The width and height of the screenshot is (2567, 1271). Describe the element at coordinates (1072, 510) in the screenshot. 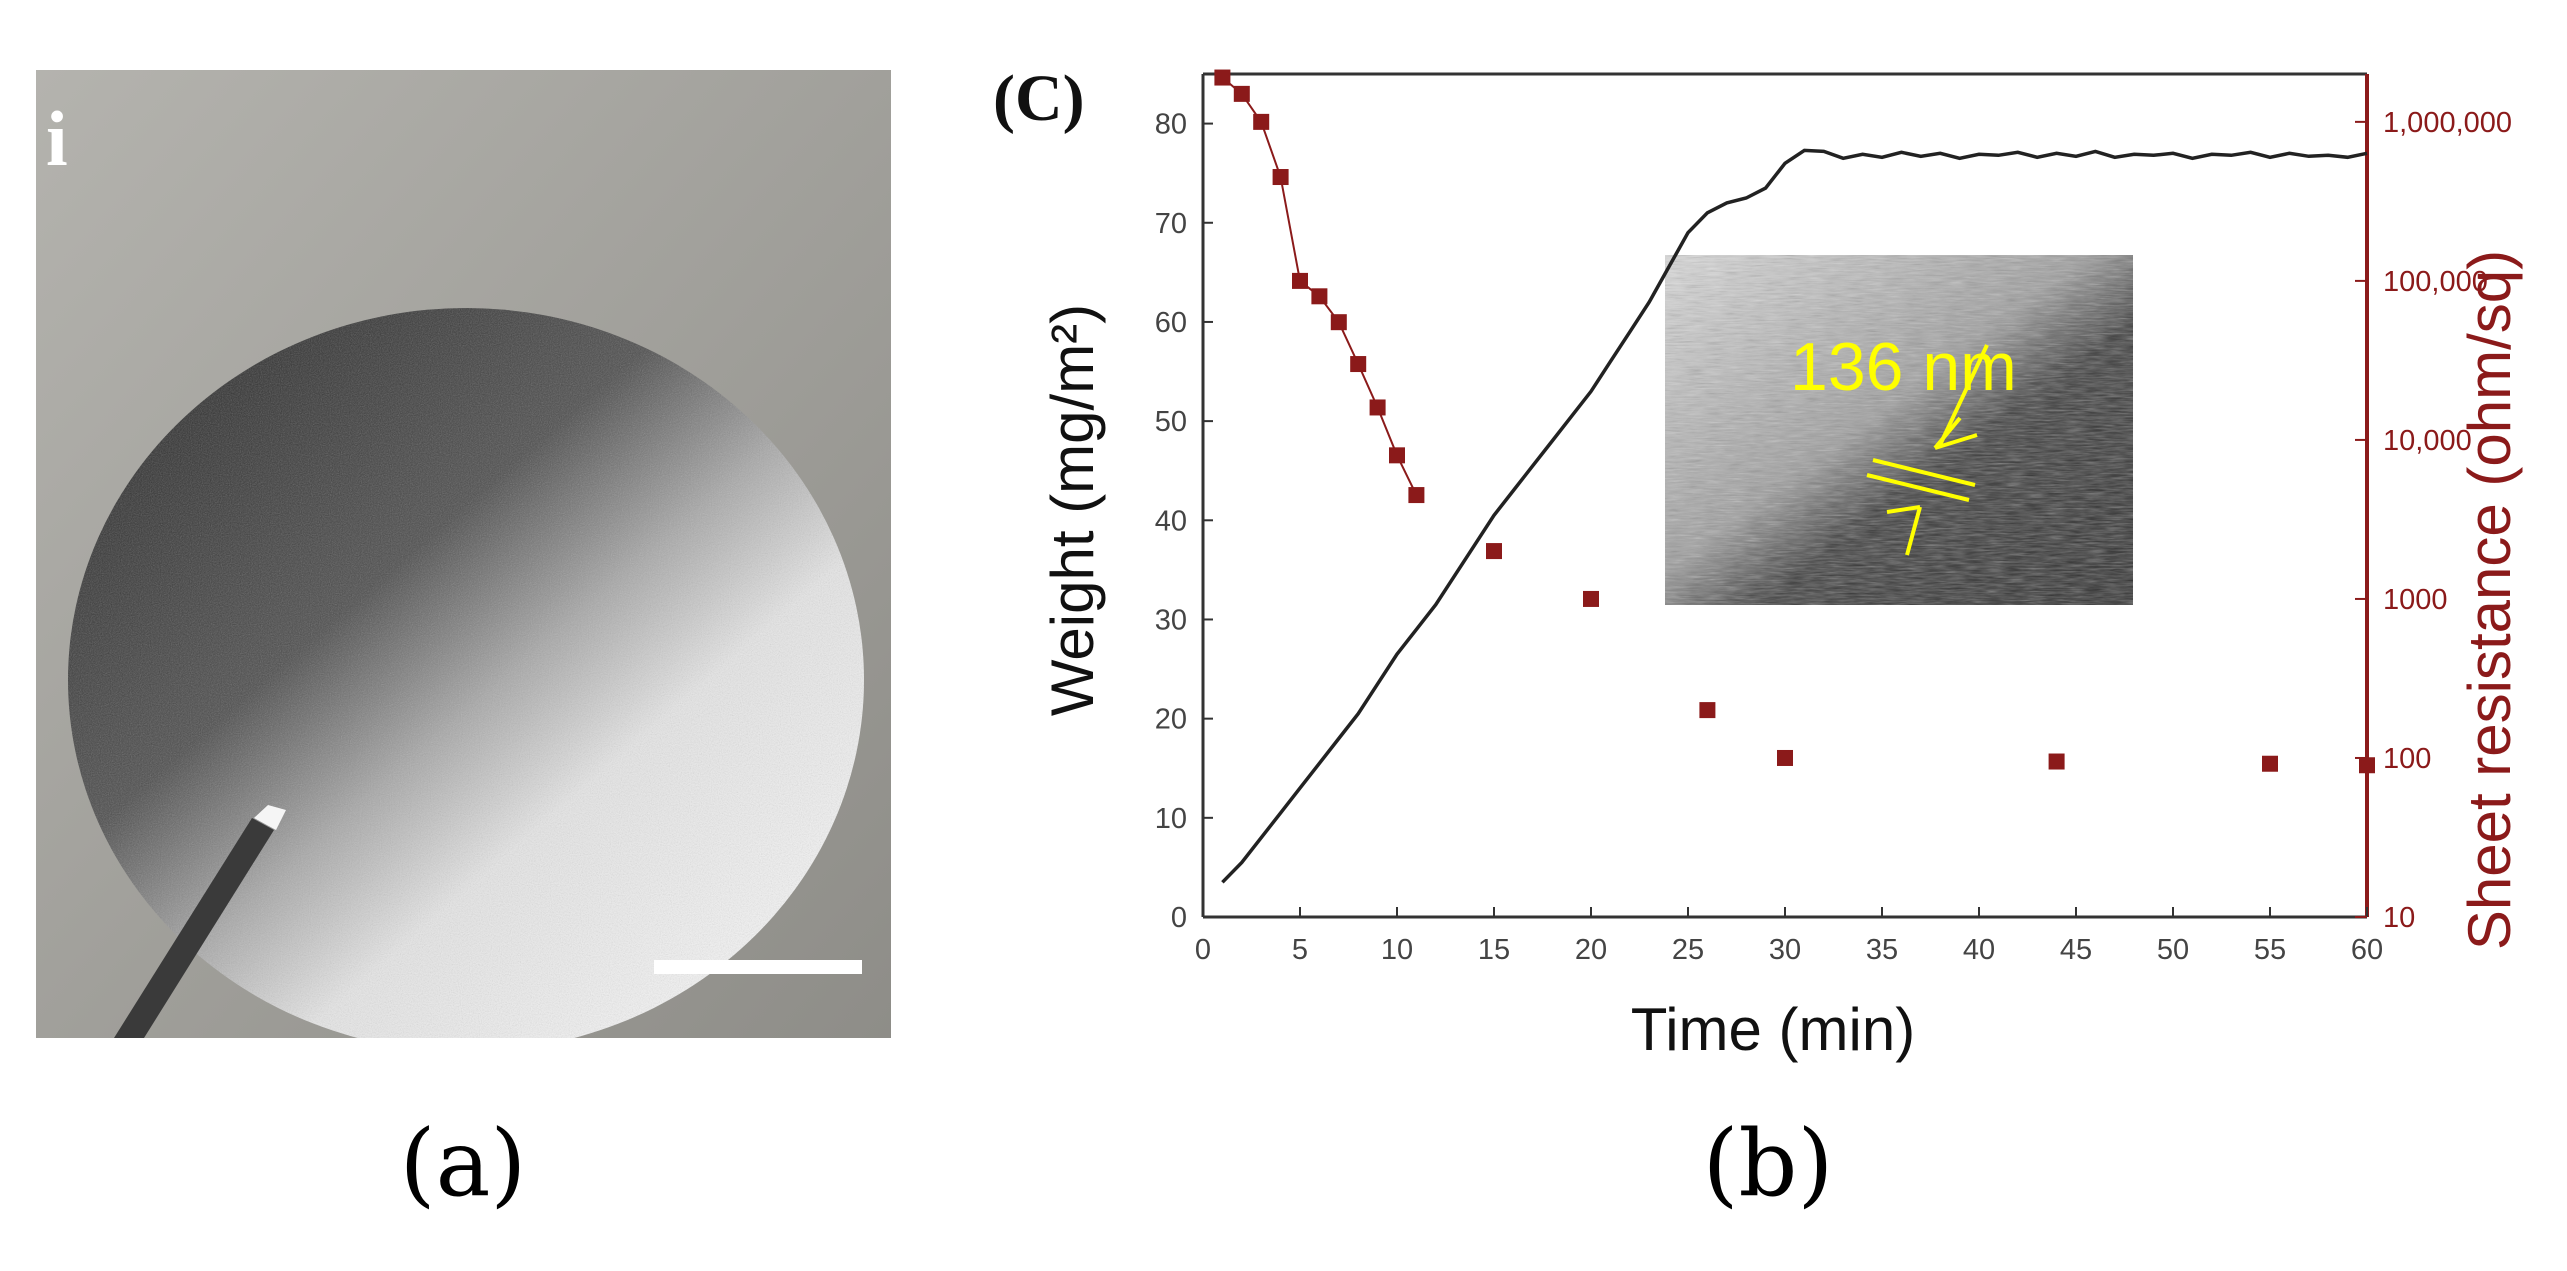

I see `y-axis-left-title: Weight (mg/m²)` at that location.